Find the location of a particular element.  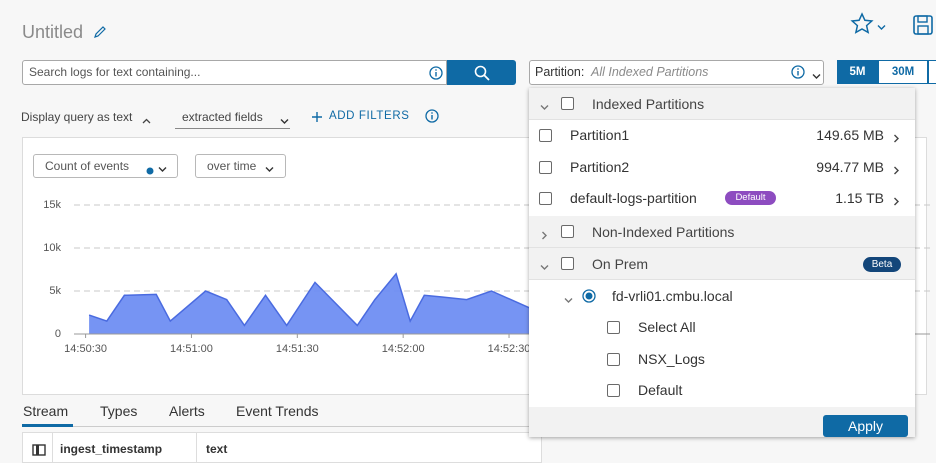

tab: Alerts is located at coordinates (187, 411).